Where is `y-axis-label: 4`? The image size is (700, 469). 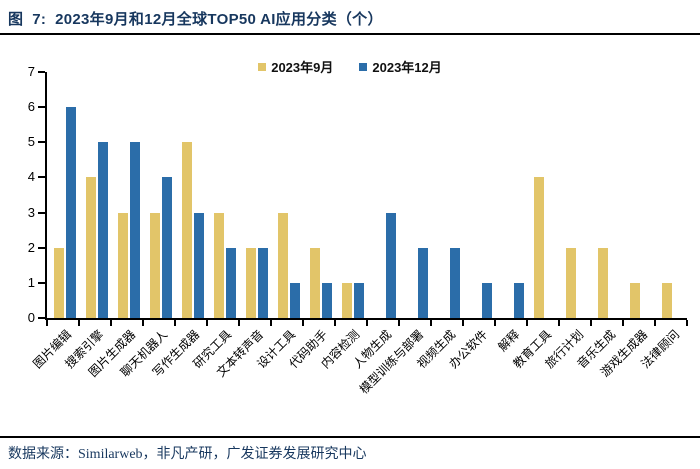 y-axis-label: 4 is located at coordinates (31, 177).